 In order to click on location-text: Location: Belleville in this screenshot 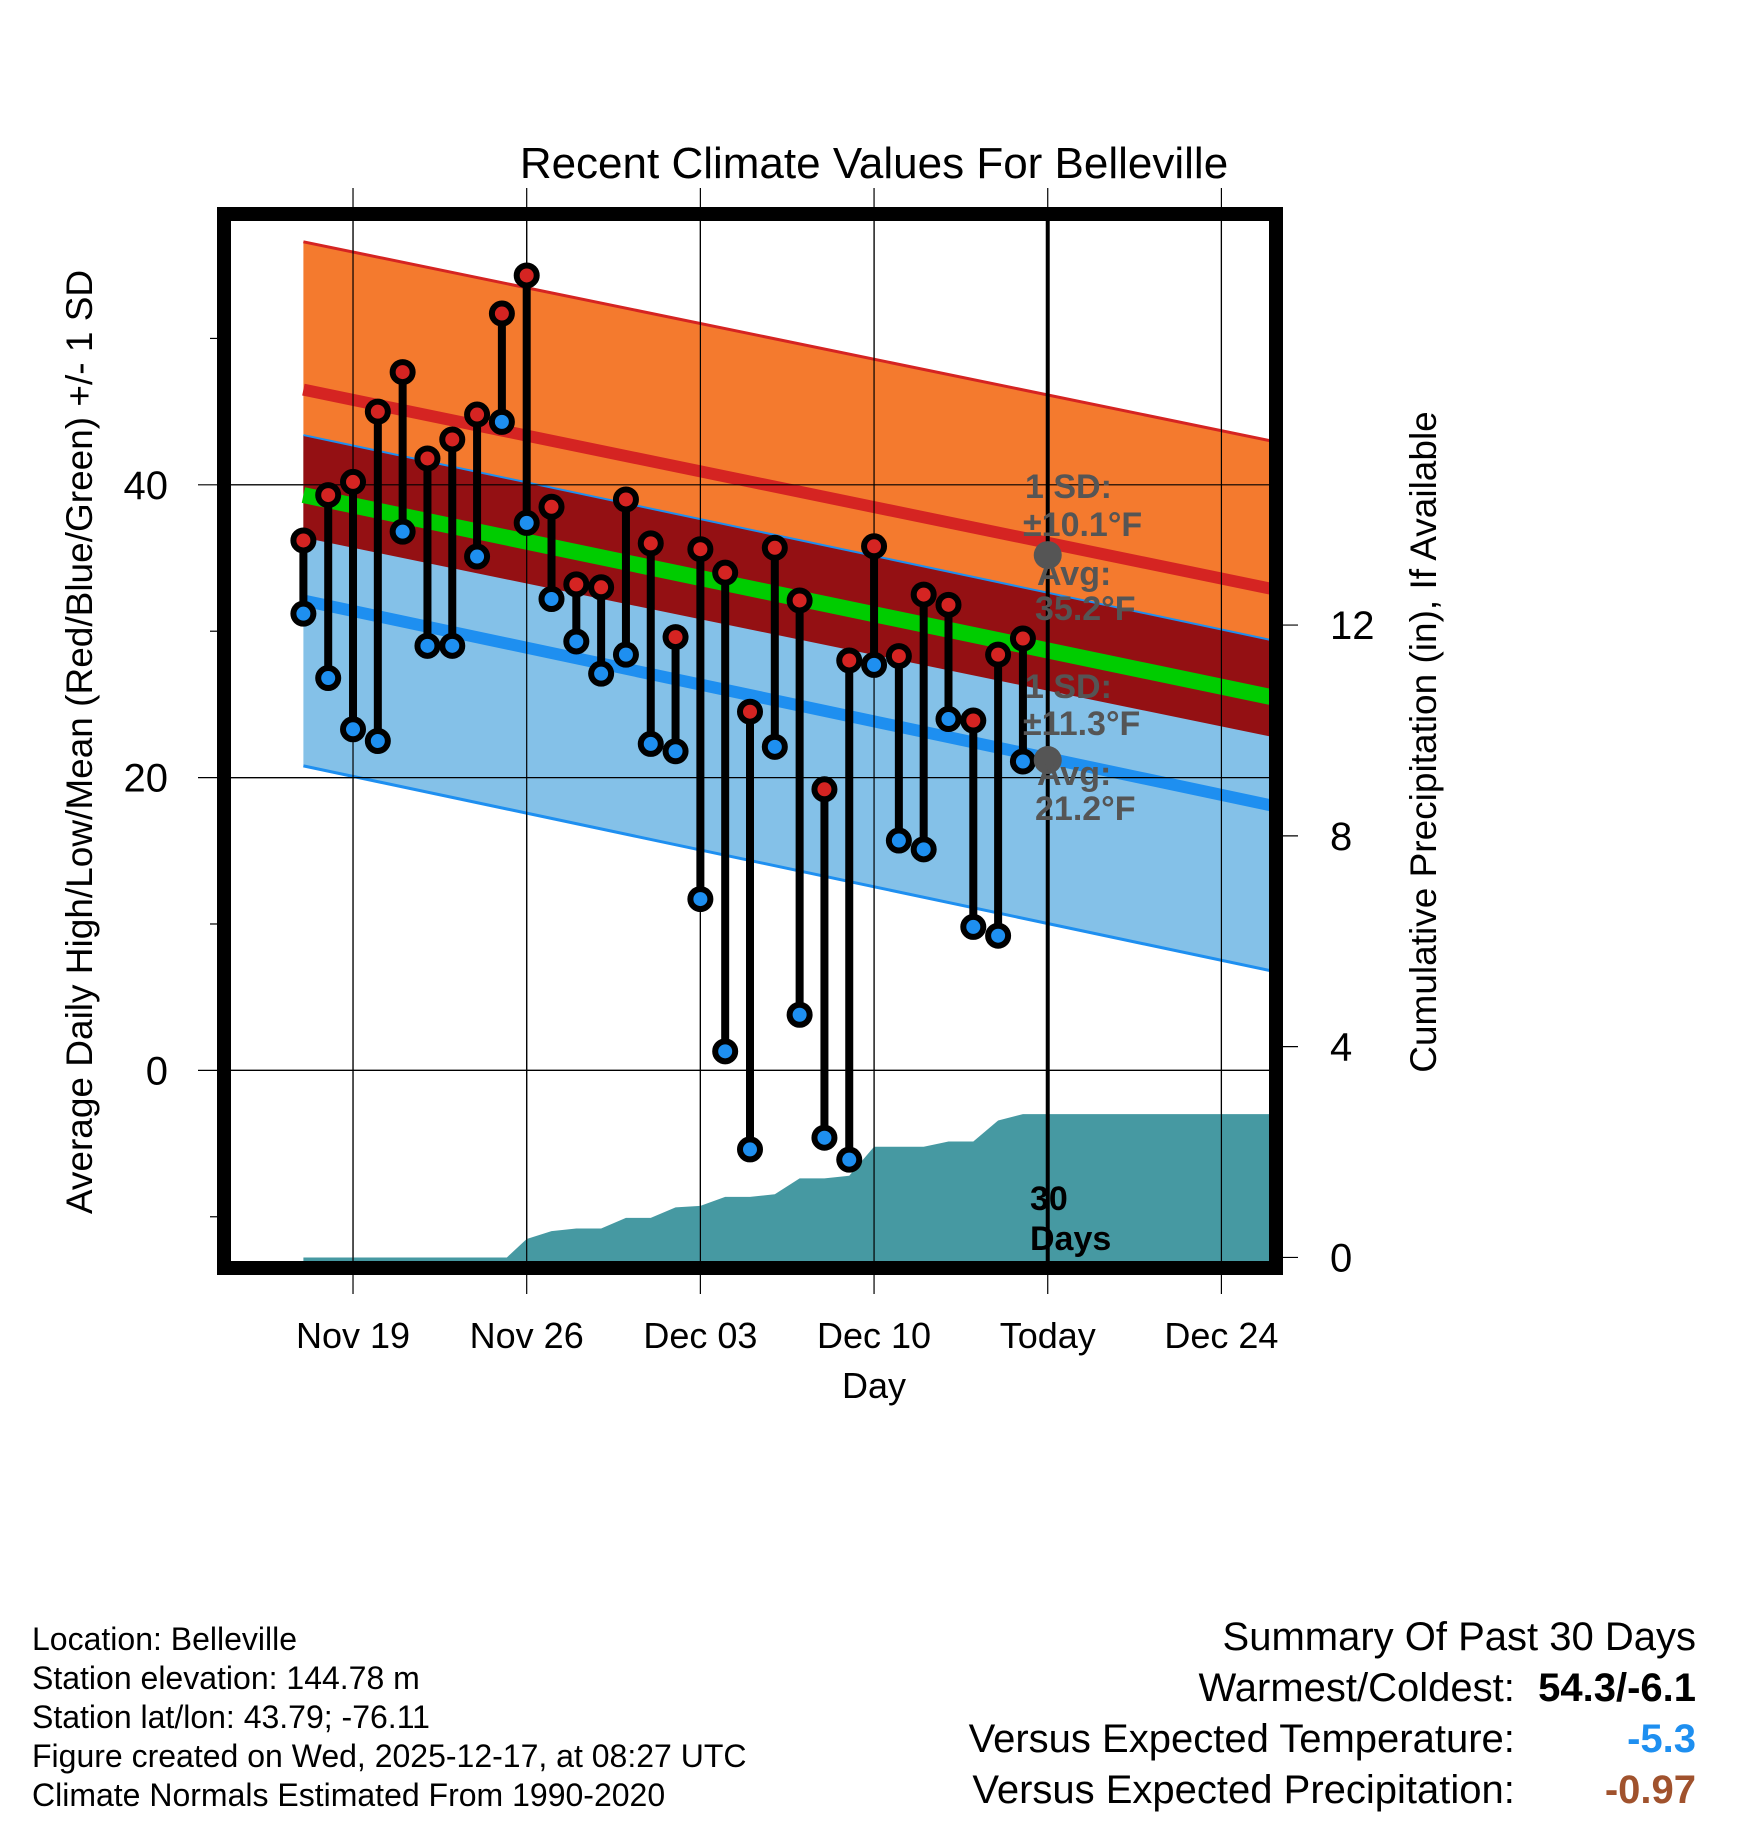, I will do `click(165, 1639)`.